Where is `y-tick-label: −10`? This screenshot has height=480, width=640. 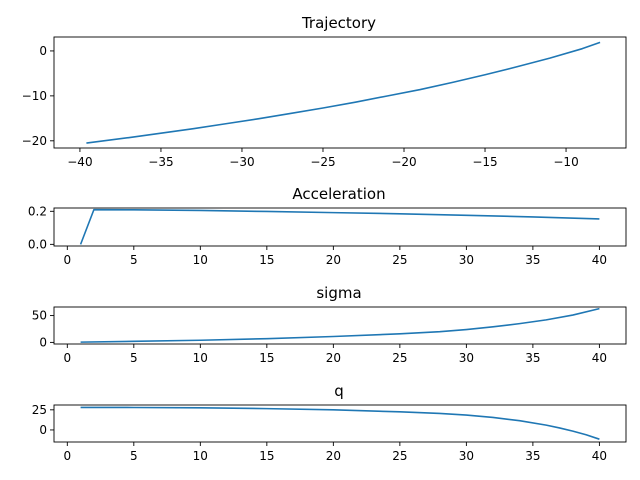
y-tick-label: −10 is located at coordinates (34, 96).